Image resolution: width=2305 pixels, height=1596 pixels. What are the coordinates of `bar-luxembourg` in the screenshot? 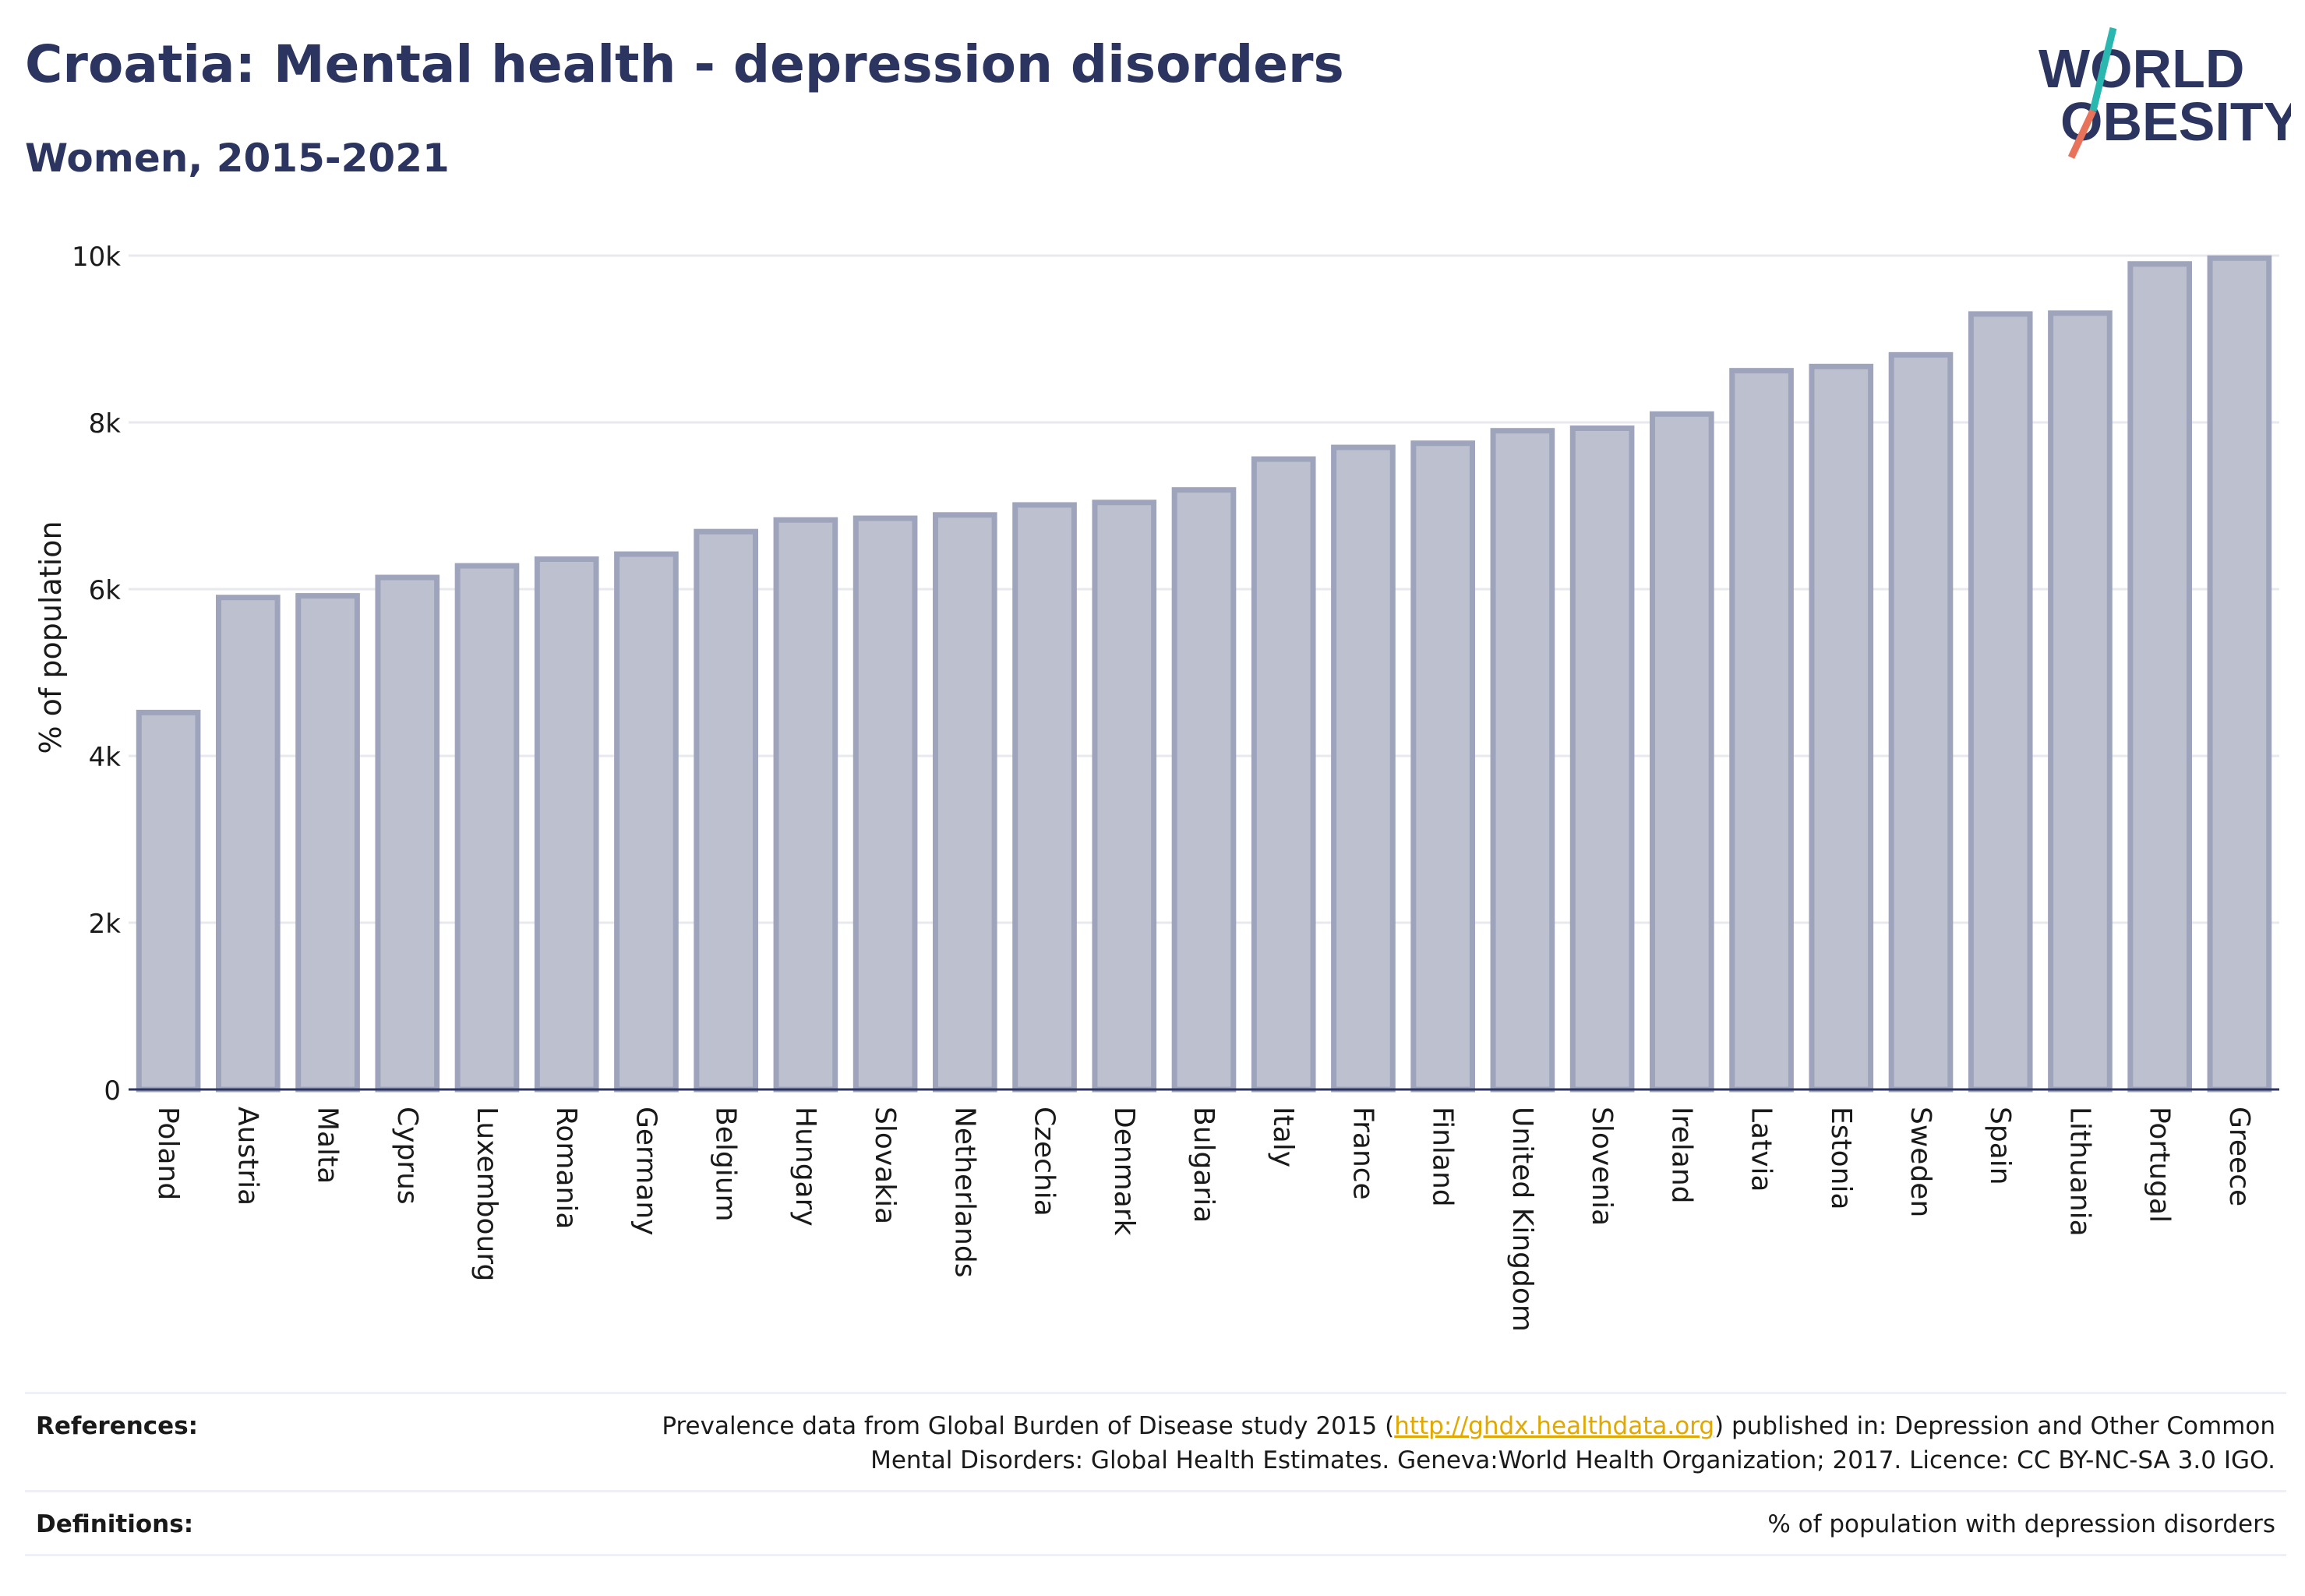 It's located at (487, 828).